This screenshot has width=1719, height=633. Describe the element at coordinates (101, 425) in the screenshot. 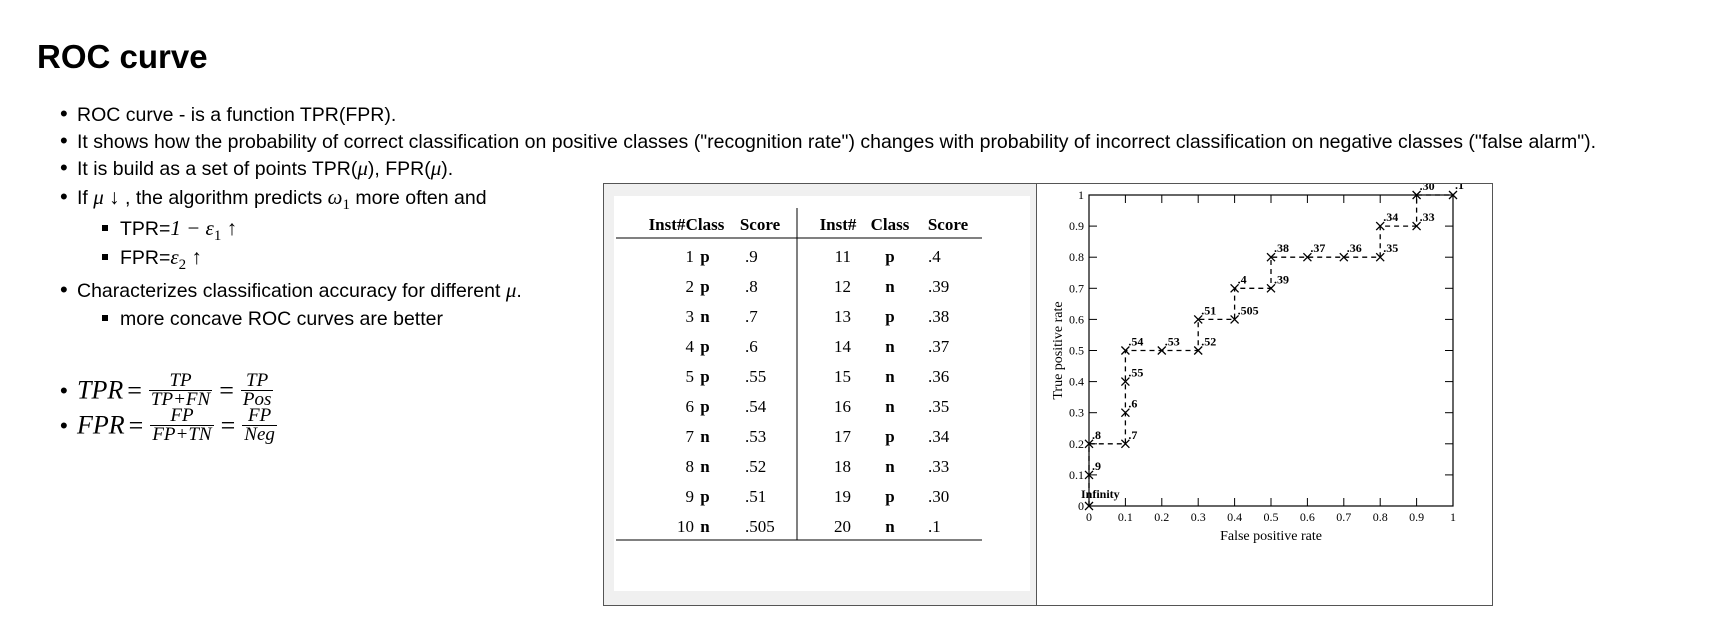

I see `formula-lhs: FPR` at that location.